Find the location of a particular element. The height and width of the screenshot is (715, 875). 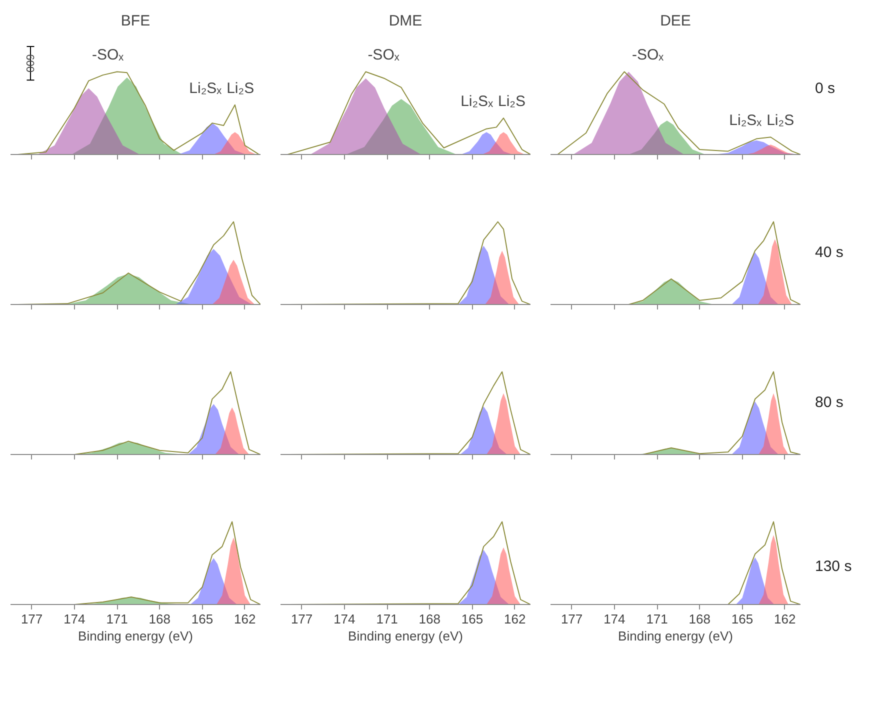

chart-title: DEE is located at coordinates (675, 21).